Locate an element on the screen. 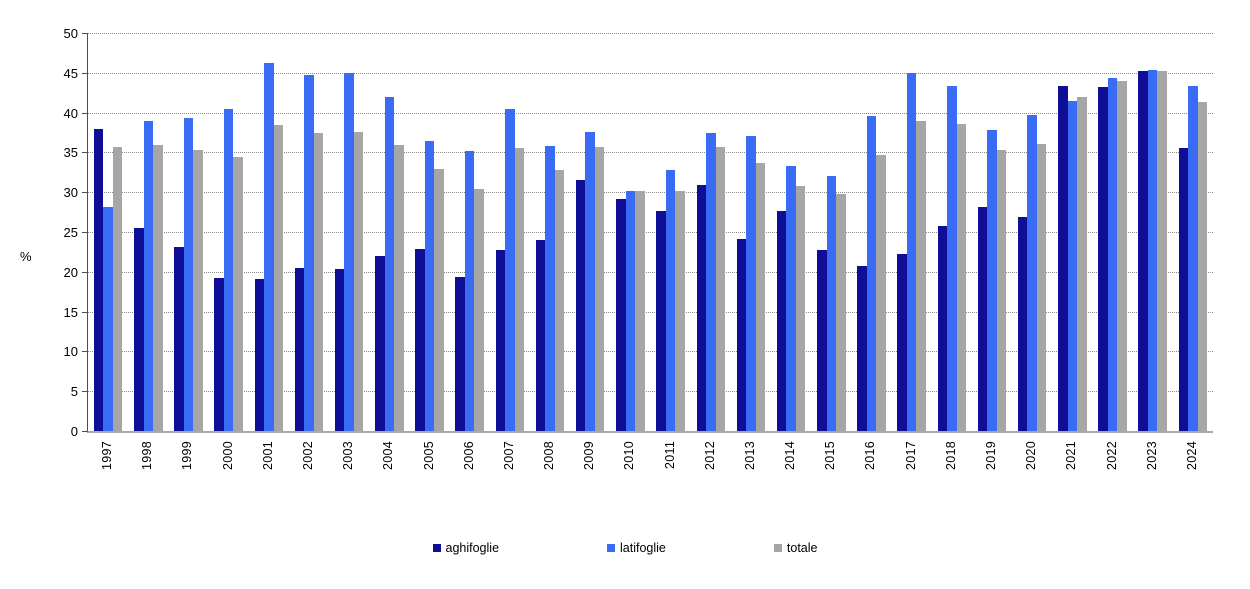  bar-totale-2003 is located at coordinates (358, 281).